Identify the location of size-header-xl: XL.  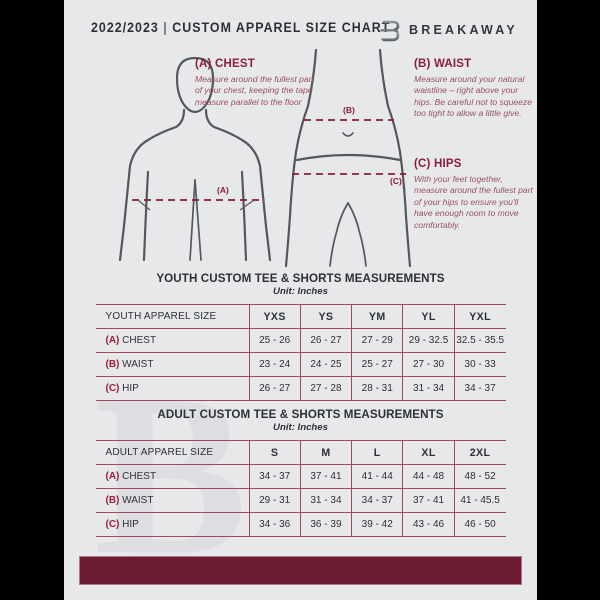
(428, 452).